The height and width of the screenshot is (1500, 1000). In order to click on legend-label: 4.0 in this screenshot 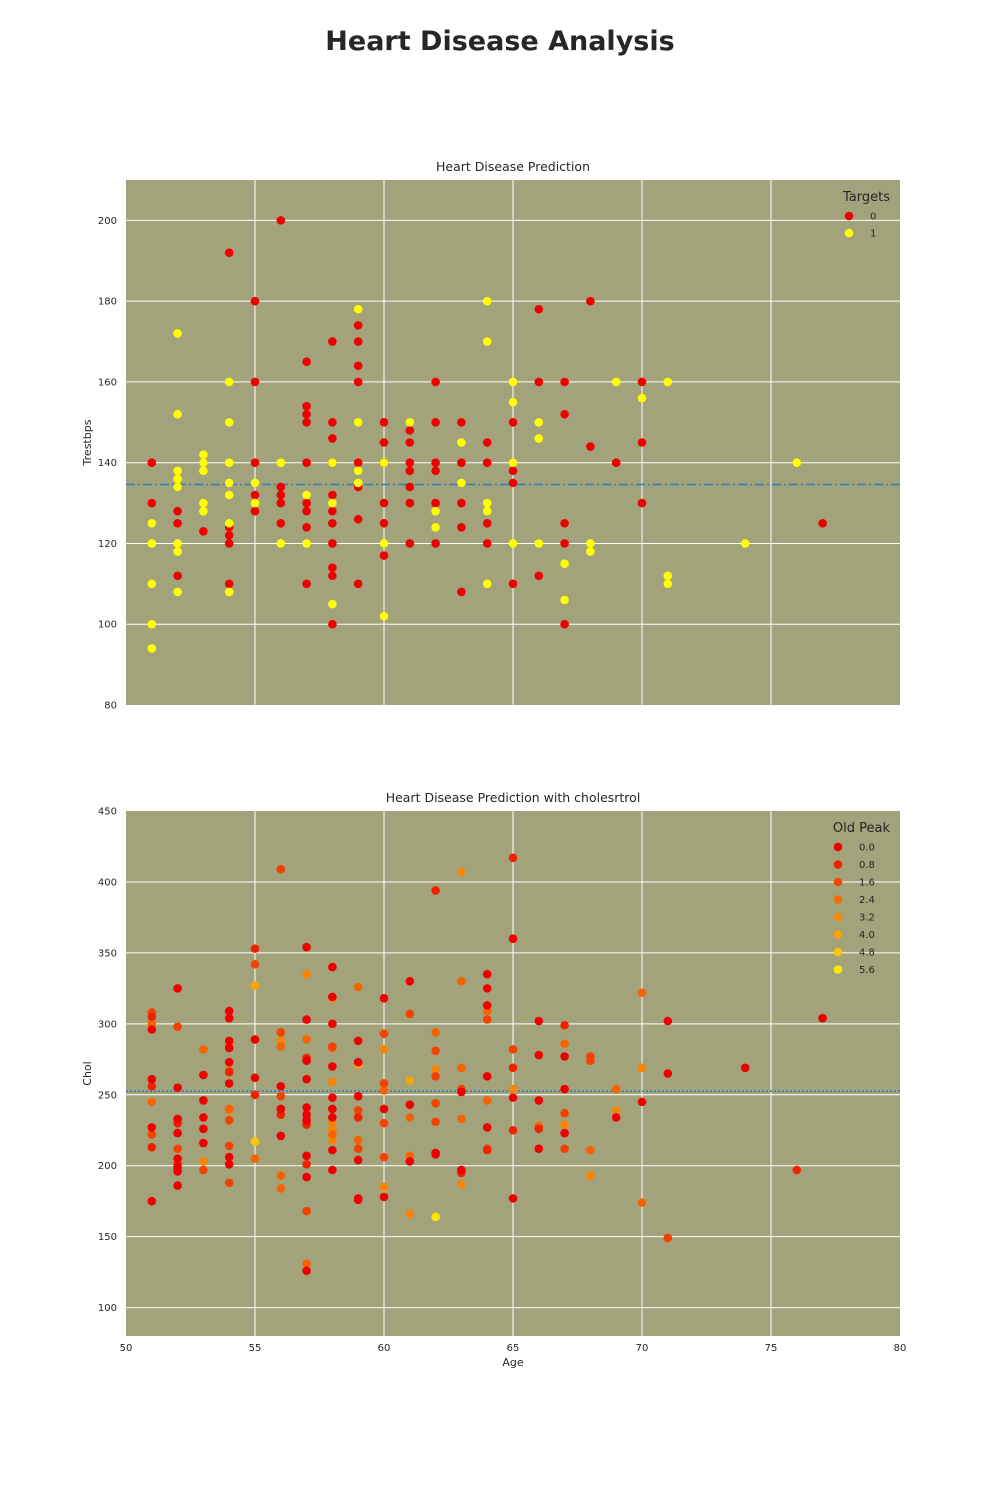, I will do `click(867, 935)`.